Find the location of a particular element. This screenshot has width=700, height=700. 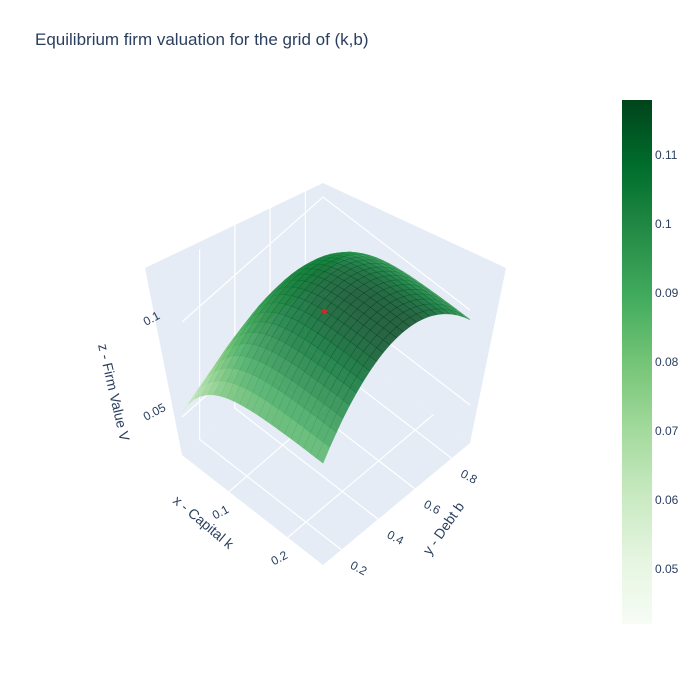

colorbar-ticks: 0.05 0.06 0.07 0.08 0.09 0.1 0.11 is located at coordinates (667, 362).